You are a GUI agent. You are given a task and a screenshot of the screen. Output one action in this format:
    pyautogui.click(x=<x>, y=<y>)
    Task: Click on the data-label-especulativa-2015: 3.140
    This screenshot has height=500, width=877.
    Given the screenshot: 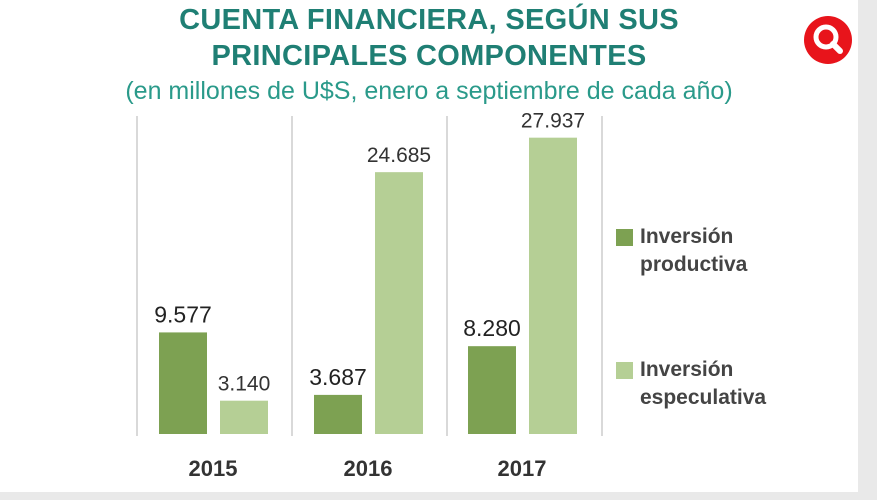 What is the action you would take?
    pyautogui.click(x=244, y=384)
    